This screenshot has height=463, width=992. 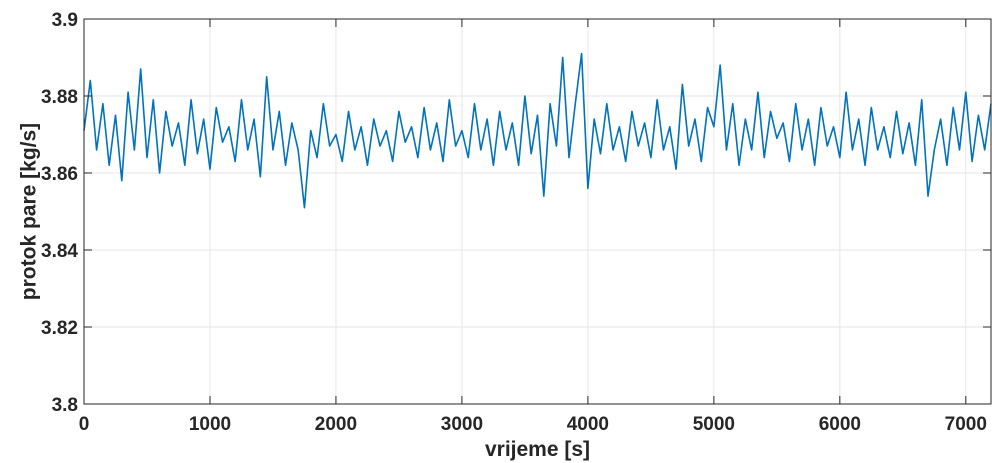 What do you see at coordinates (65, 405) in the screenshot?
I see `y-tick-label: 3.8` at bounding box center [65, 405].